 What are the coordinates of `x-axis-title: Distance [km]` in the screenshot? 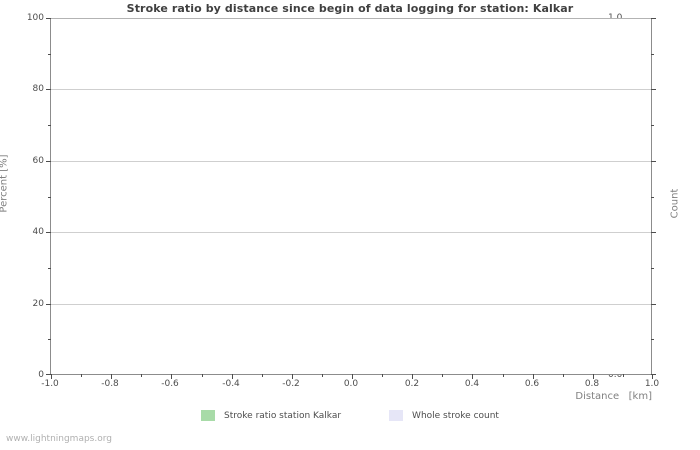 It's located at (613, 396).